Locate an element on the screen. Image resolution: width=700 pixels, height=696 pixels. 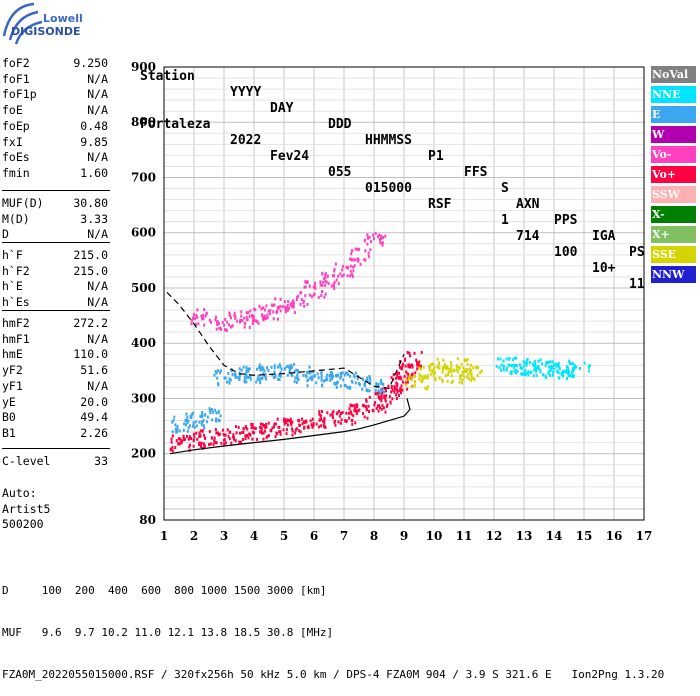
param-key: foE is located at coordinates (12, 110).